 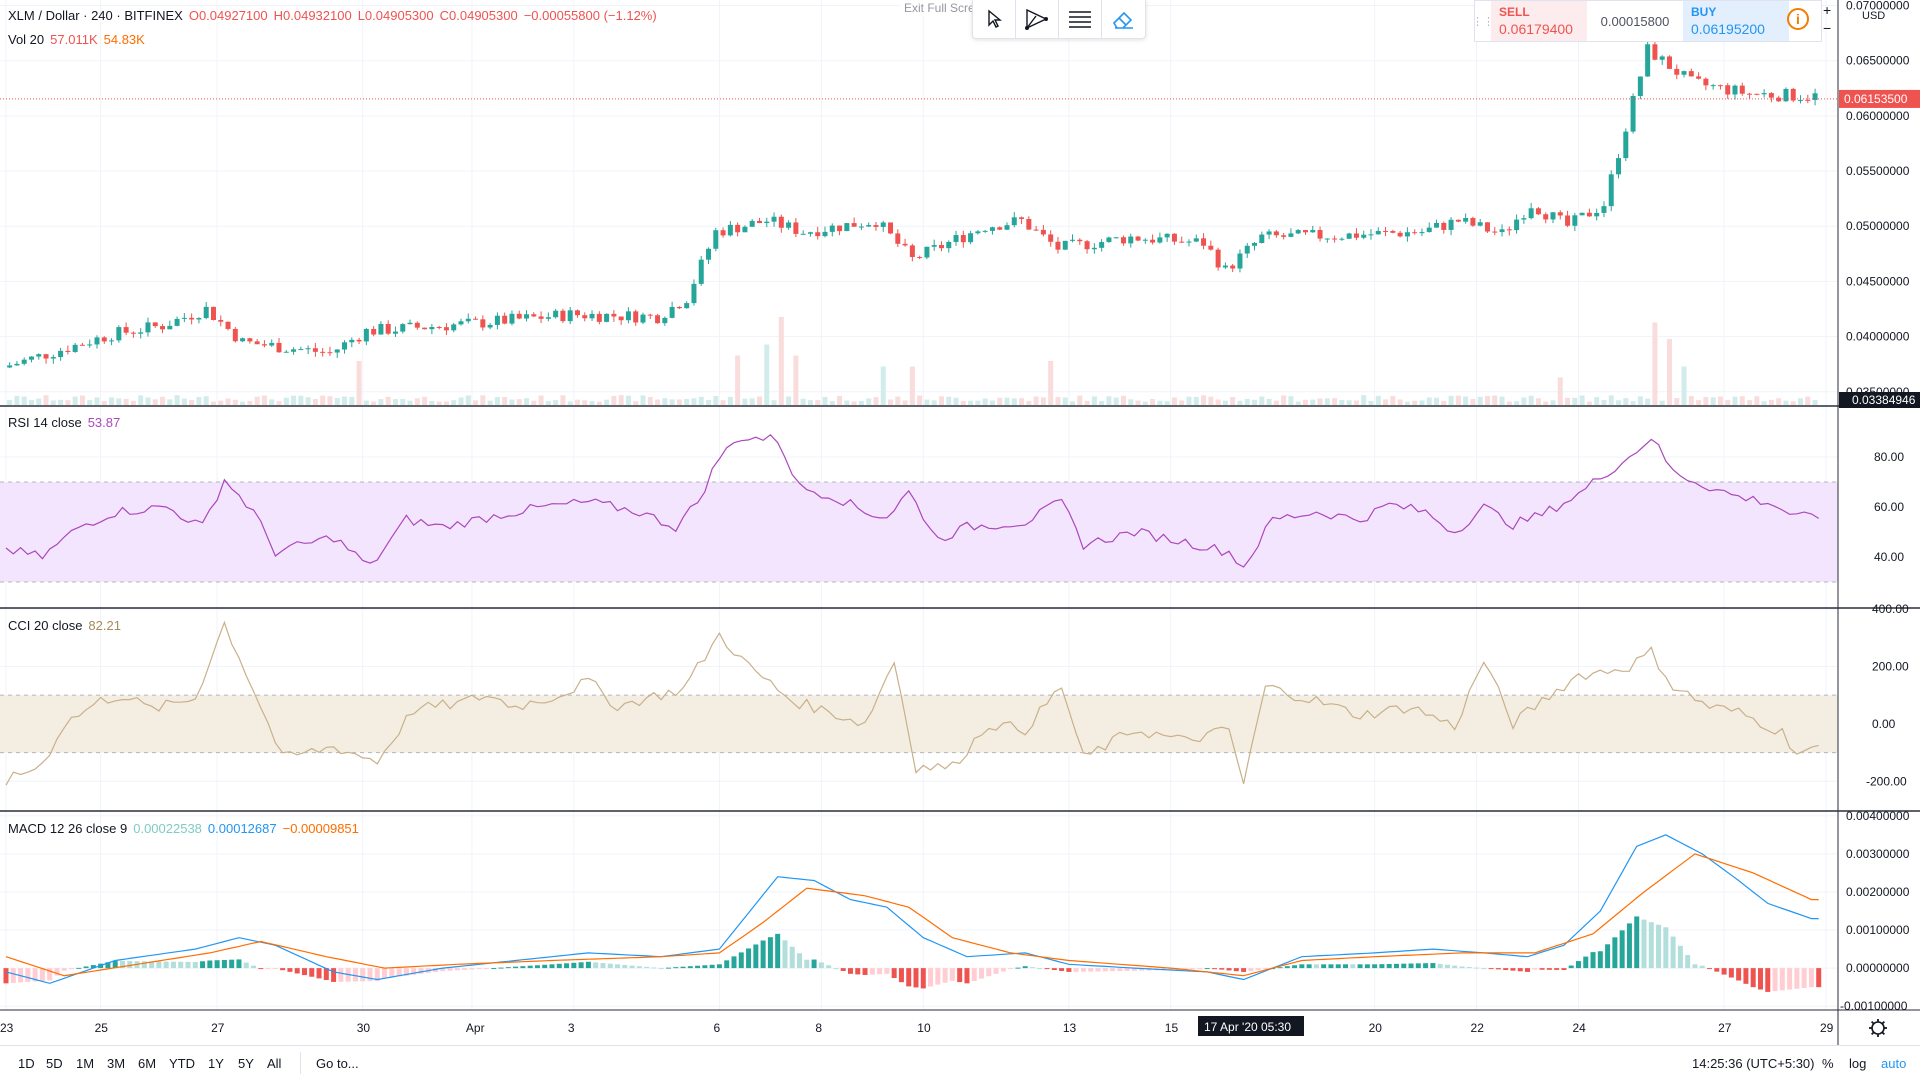 I want to click on volume-label: Vol 20, so click(x=26, y=39).